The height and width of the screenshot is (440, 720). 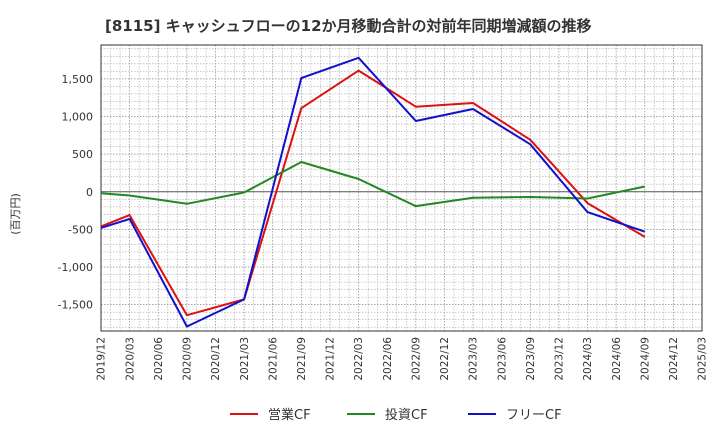 I want to click on y-tick-label: -1,500, so click(x=75, y=305).